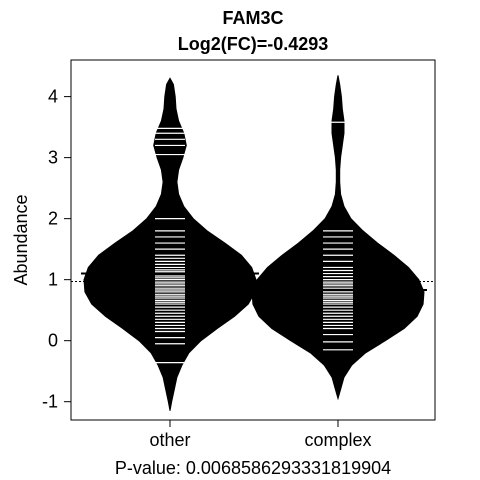 This screenshot has height=480, width=480. Describe the element at coordinates (53, 158) in the screenshot. I see `y-tick-label: 3` at that location.